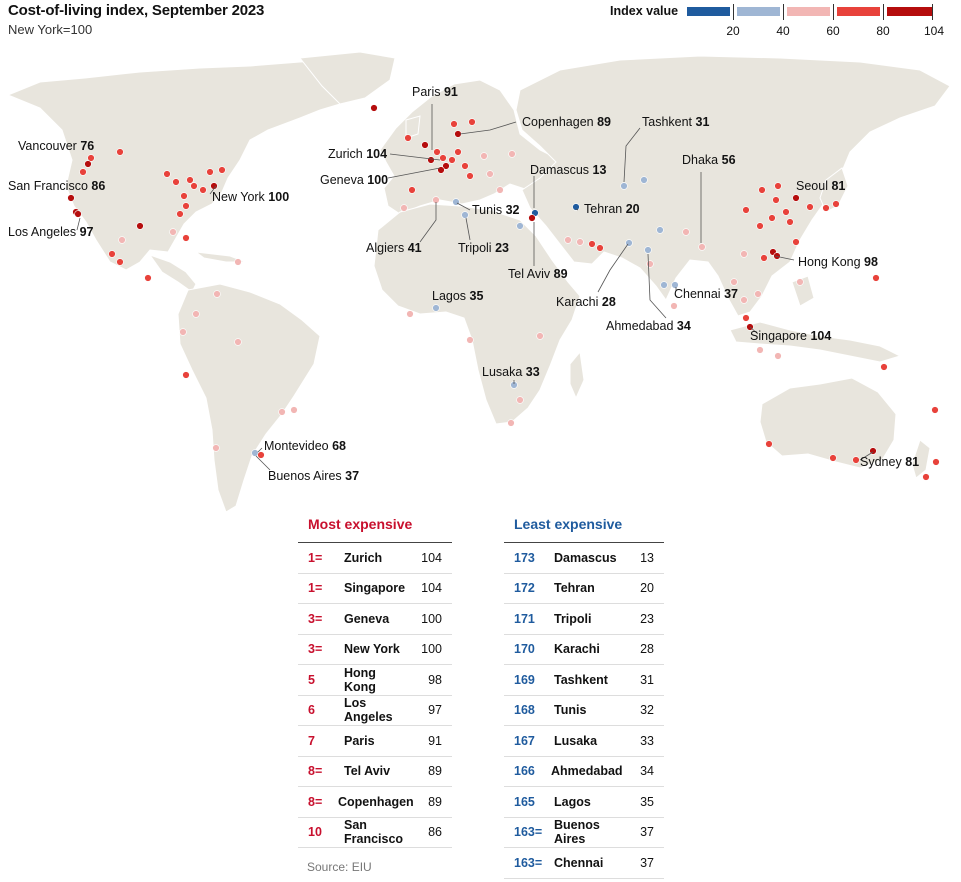  I want to click on map-label-sydney: Sydney 81, so click(889, 462).